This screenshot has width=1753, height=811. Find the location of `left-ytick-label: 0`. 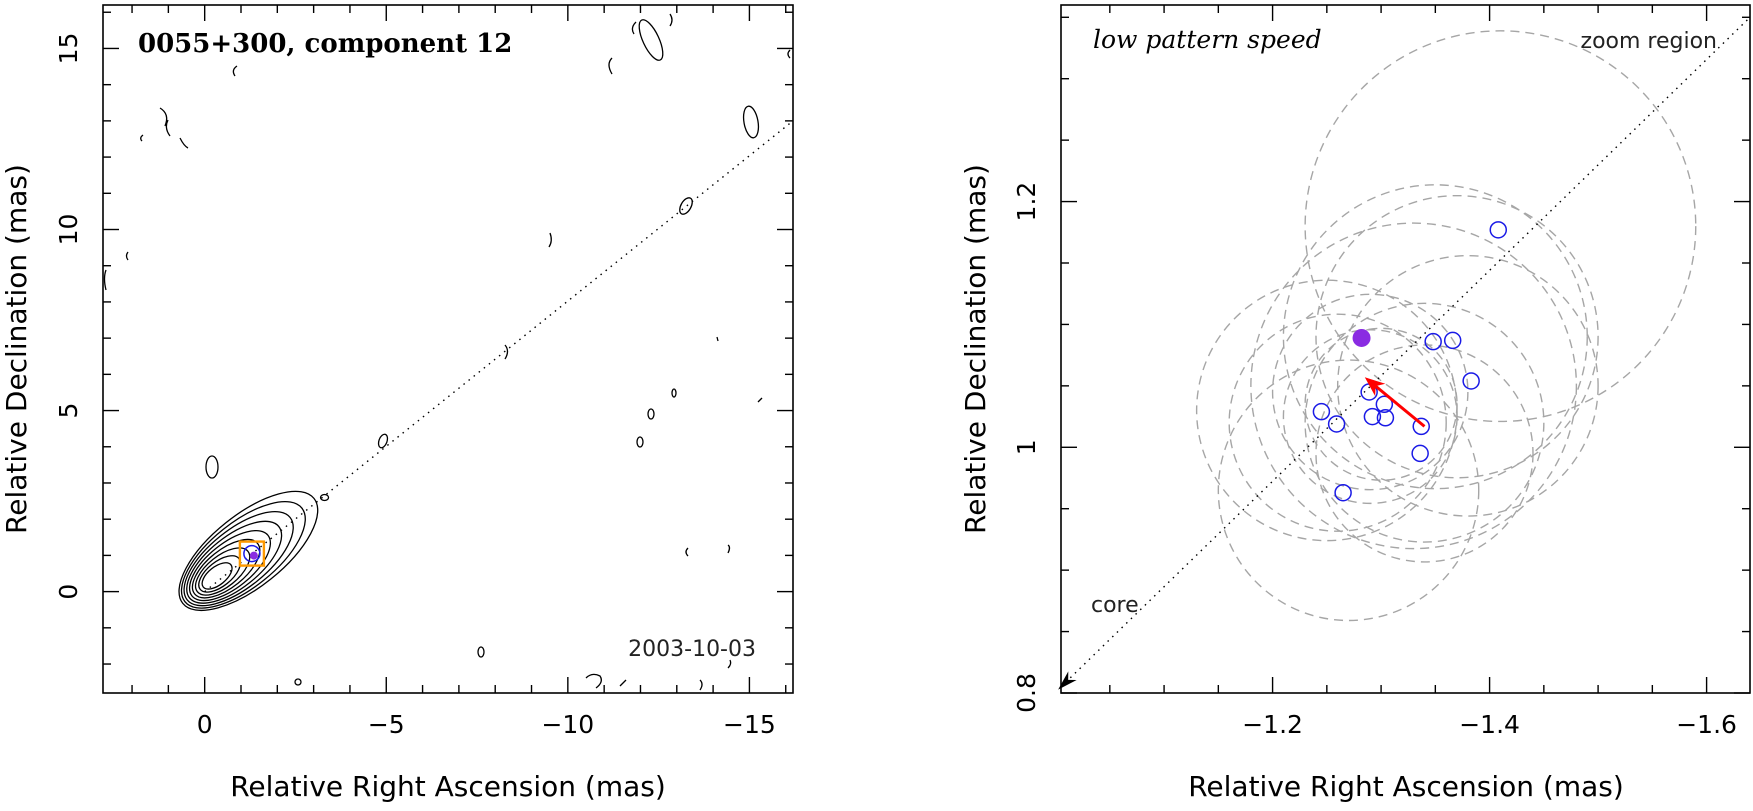

left-ytick-label: 0 is located at coordinates (68, 592).